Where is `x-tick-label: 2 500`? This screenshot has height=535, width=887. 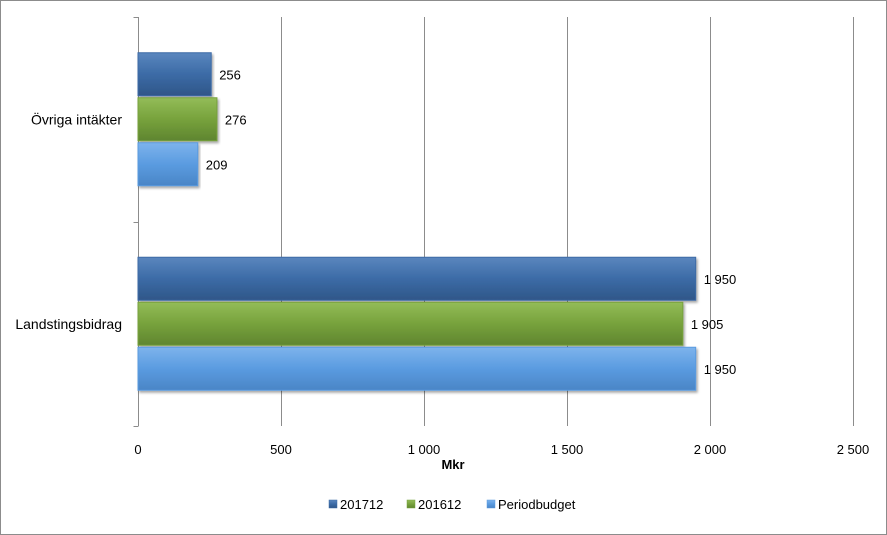
x-tick-label: 2 500 is located at coordinates (853, 449).